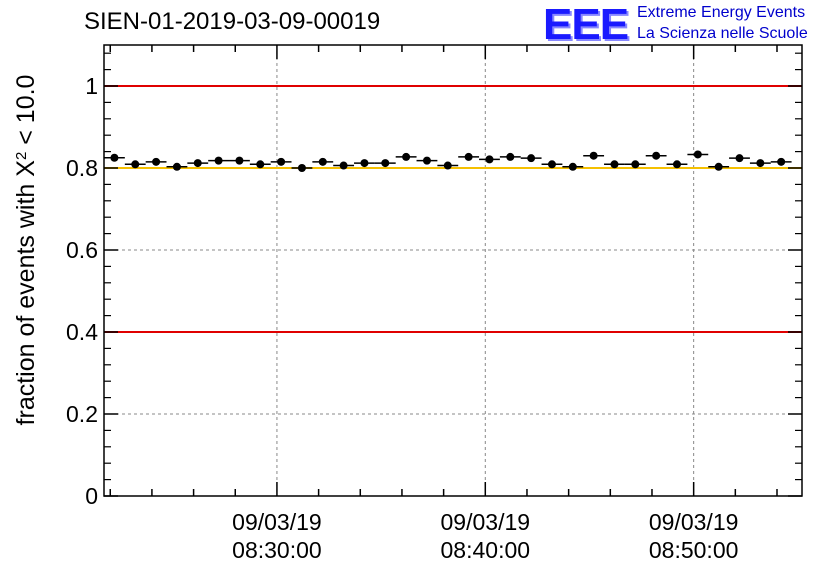 This screenshot has width=836, height=572. What do you see at coordinates (82, 414) in the screenshot?
I see `y-tick-label: 0.2` at bounding box center [82, 414].